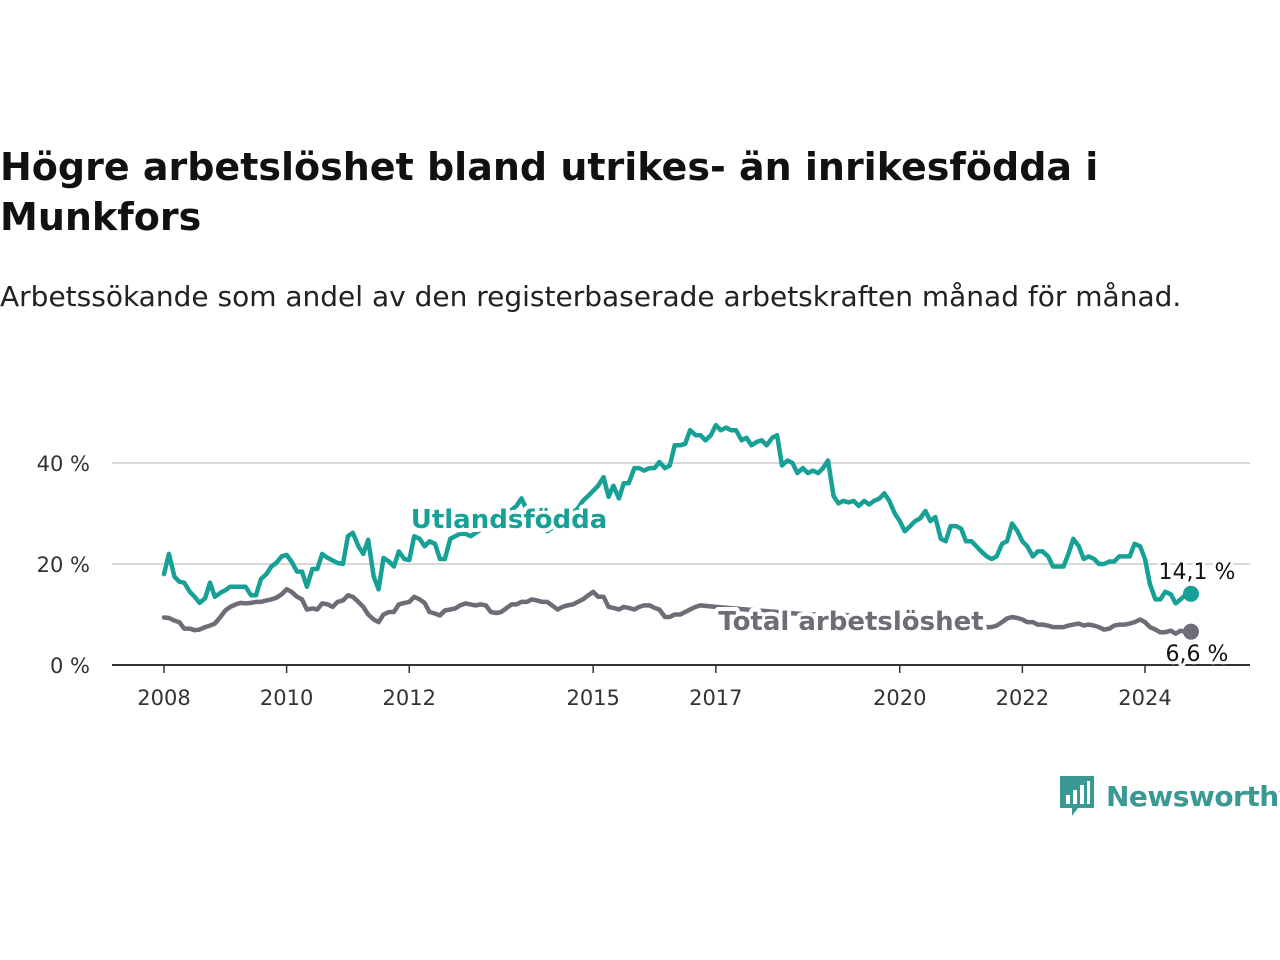 This screenshot has width=1280, height=960. I want to click on series-label-utlandsfodda: Utlandsfödda, so click(509, 520).